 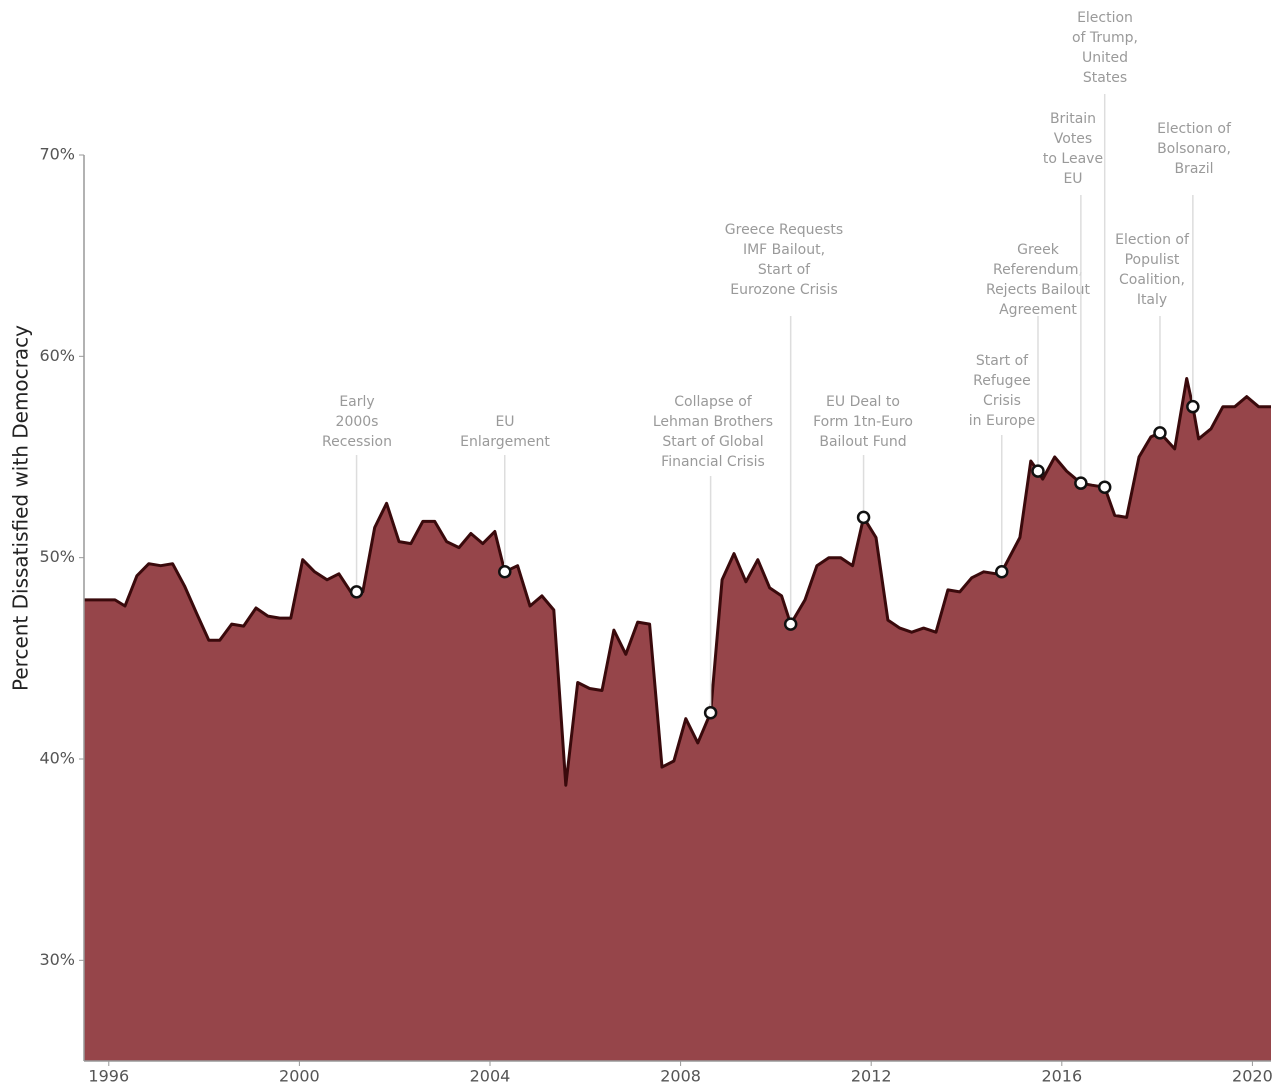 What do you see at coordinates (784, 250) in the screenshot?
I see `annotation-text: IMF Bailout,` at bounding box center [784, 250].